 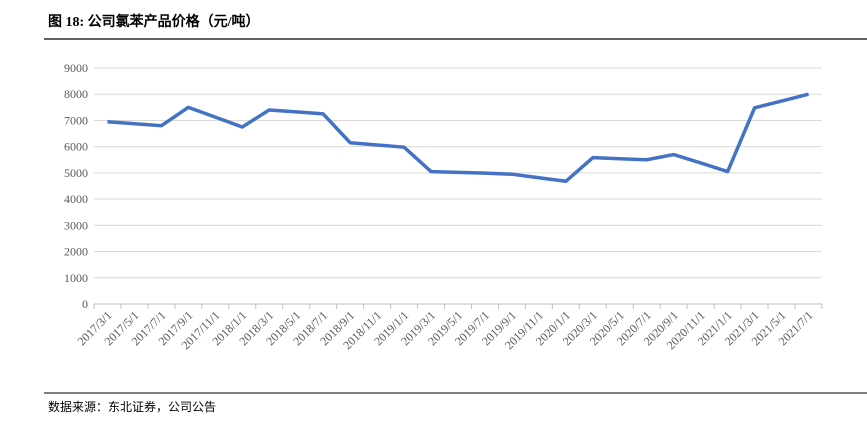 I want to click on y-tick-label: 4000, so click(x=76, y=199).